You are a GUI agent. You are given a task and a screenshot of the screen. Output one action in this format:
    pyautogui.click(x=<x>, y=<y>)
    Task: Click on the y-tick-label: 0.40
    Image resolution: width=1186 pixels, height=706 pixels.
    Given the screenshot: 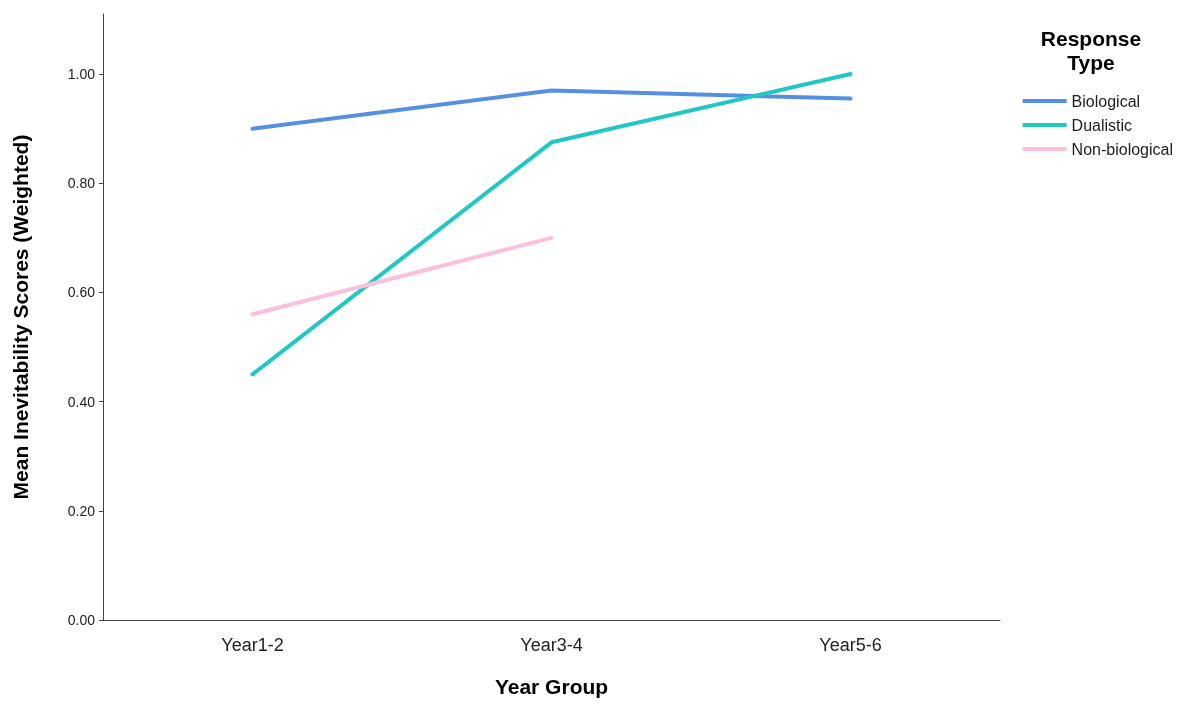 What is the action you would take?
    pyautogui.click(x=81, y=401)
    